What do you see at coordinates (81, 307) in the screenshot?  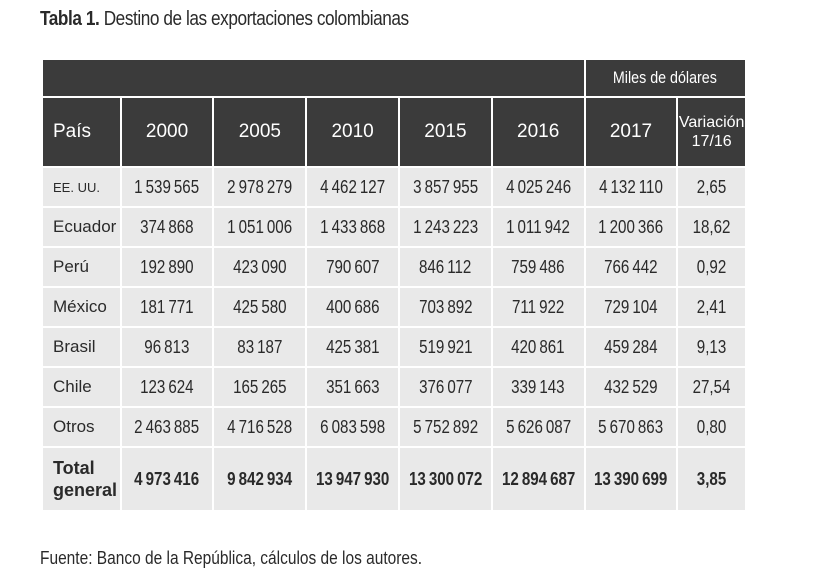 I see `country-cell: México` at bounding box center [81, 307].